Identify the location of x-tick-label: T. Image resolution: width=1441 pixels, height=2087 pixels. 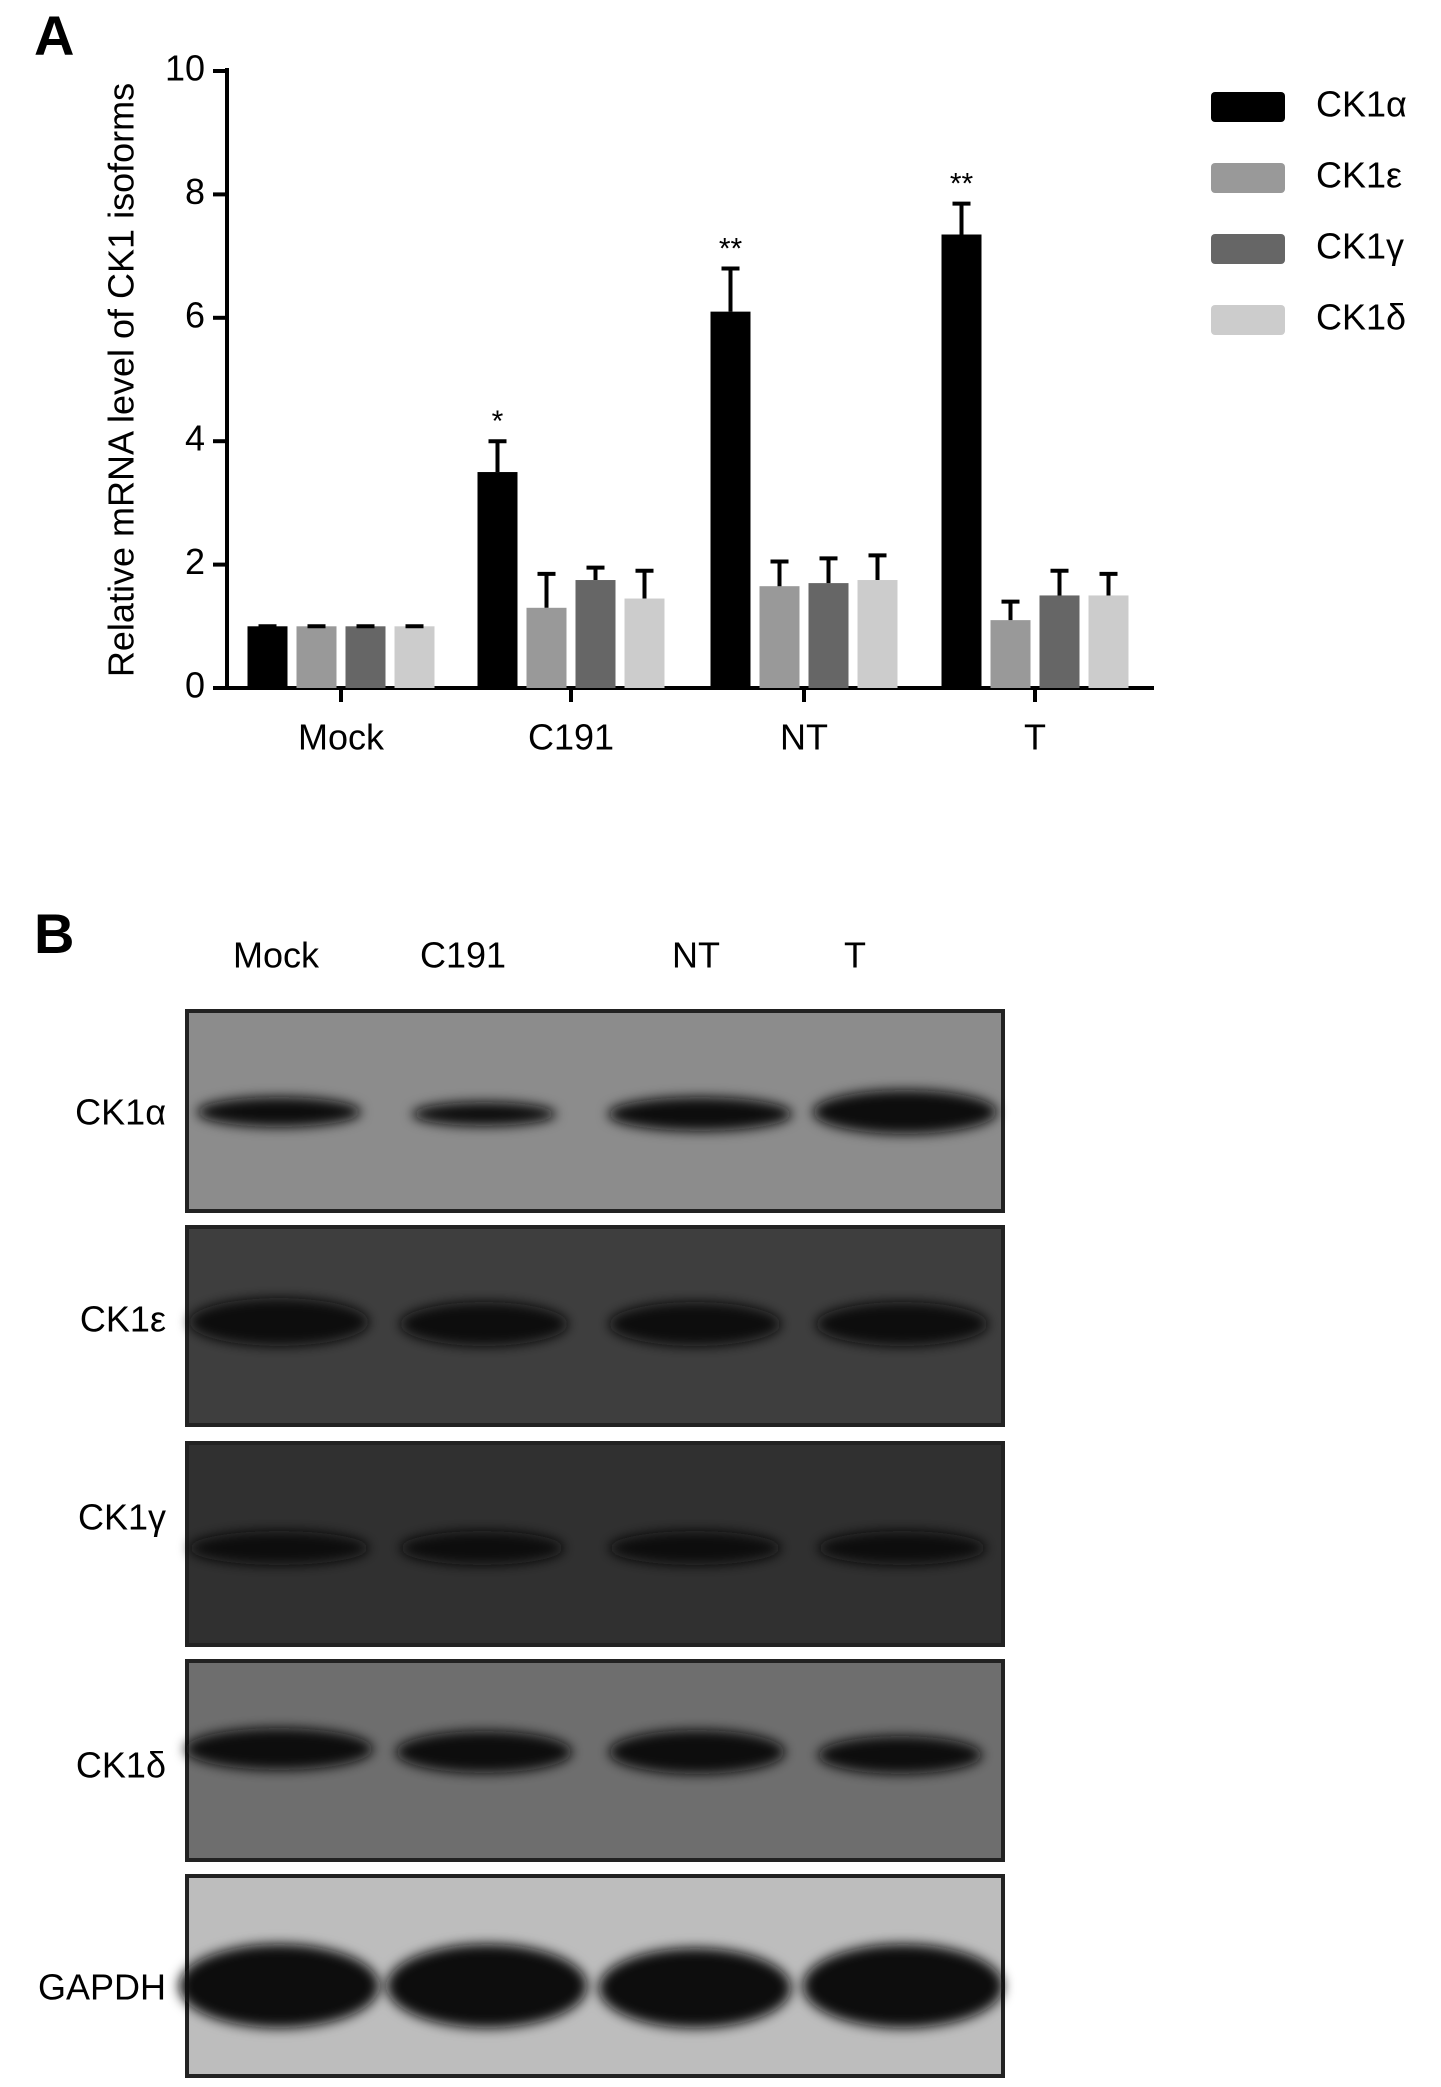
(1035, 737).